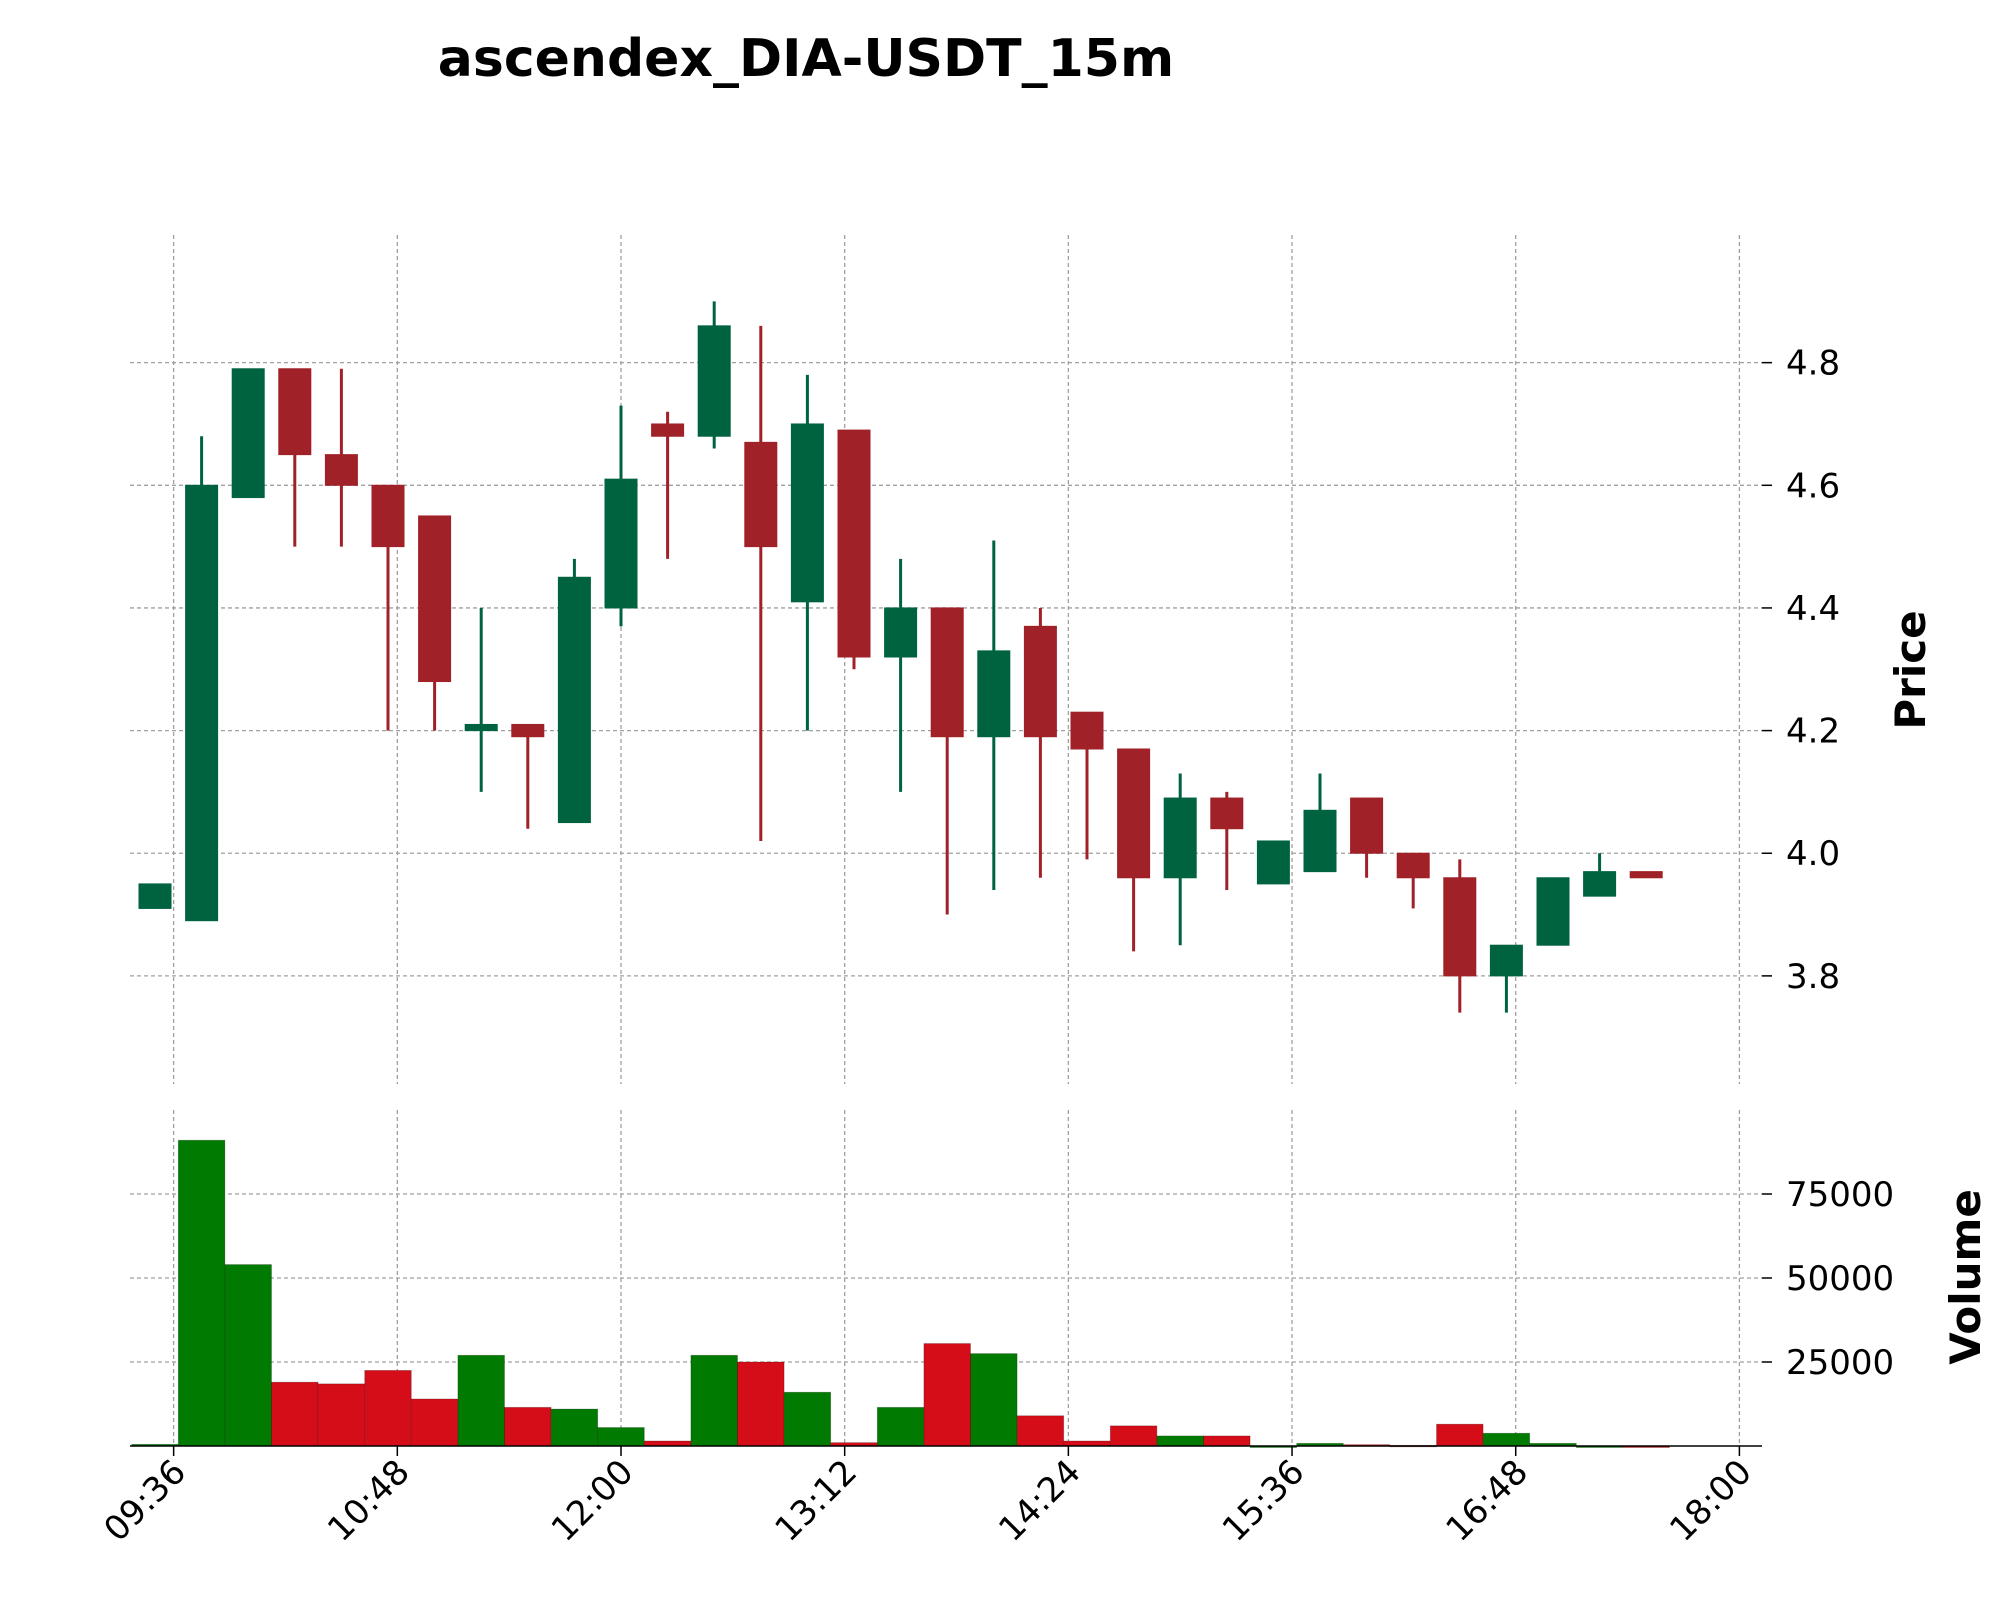  What do you see at coordinates (1965, 1277) in the screenshot?
I see `volume-axis-title: Volume` at bounding box center [1965, 1277].